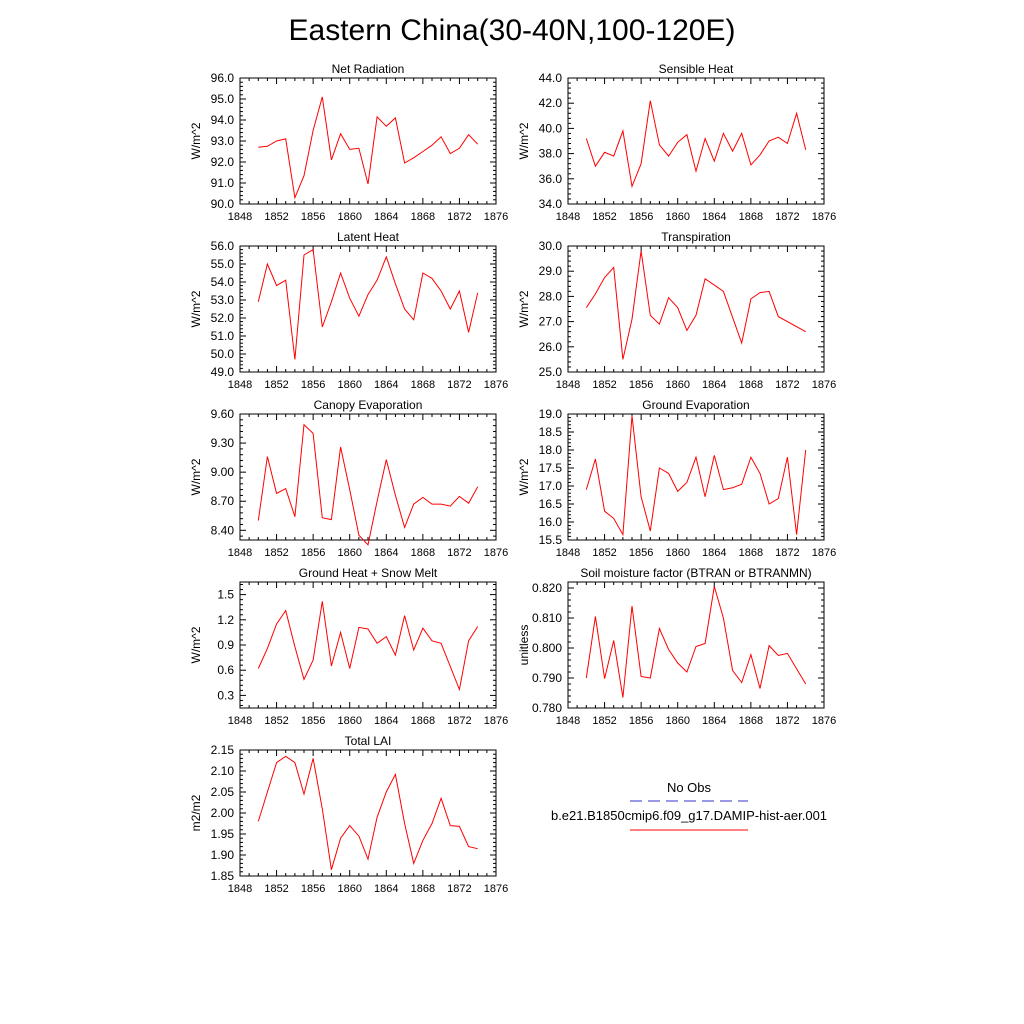  Describe the element at coordinates (223, 855) in the screenshot. I see `y-tick-label: 1.90` at that location.